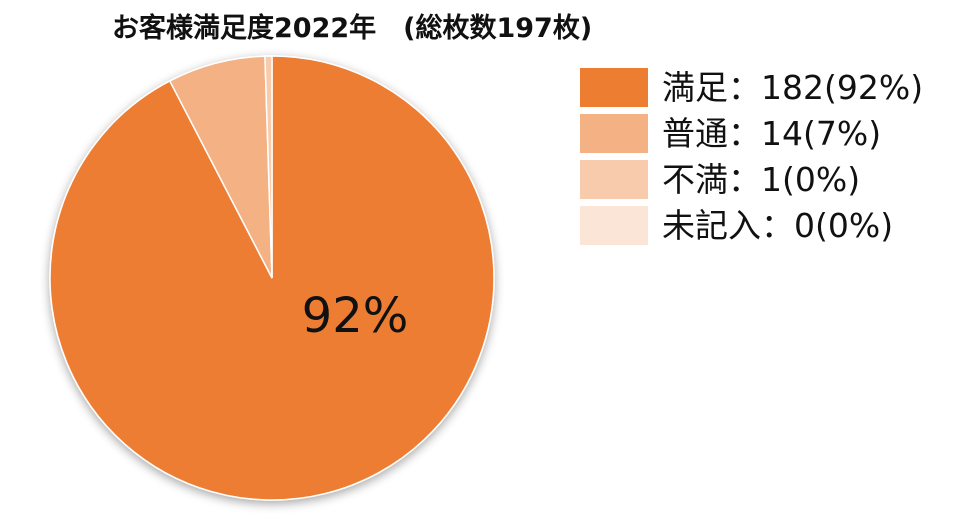  I want to click on legend-item-0: 満足：182(92%), so click(751, 87).